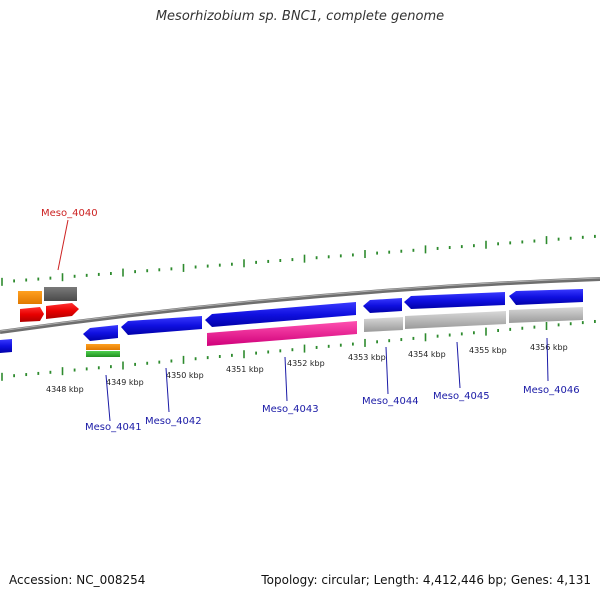 Image resolution: width=600 pixels, height=600 pixels. I want to click on gene-label-meso-4042: Meso_4042, so click(173, 421).